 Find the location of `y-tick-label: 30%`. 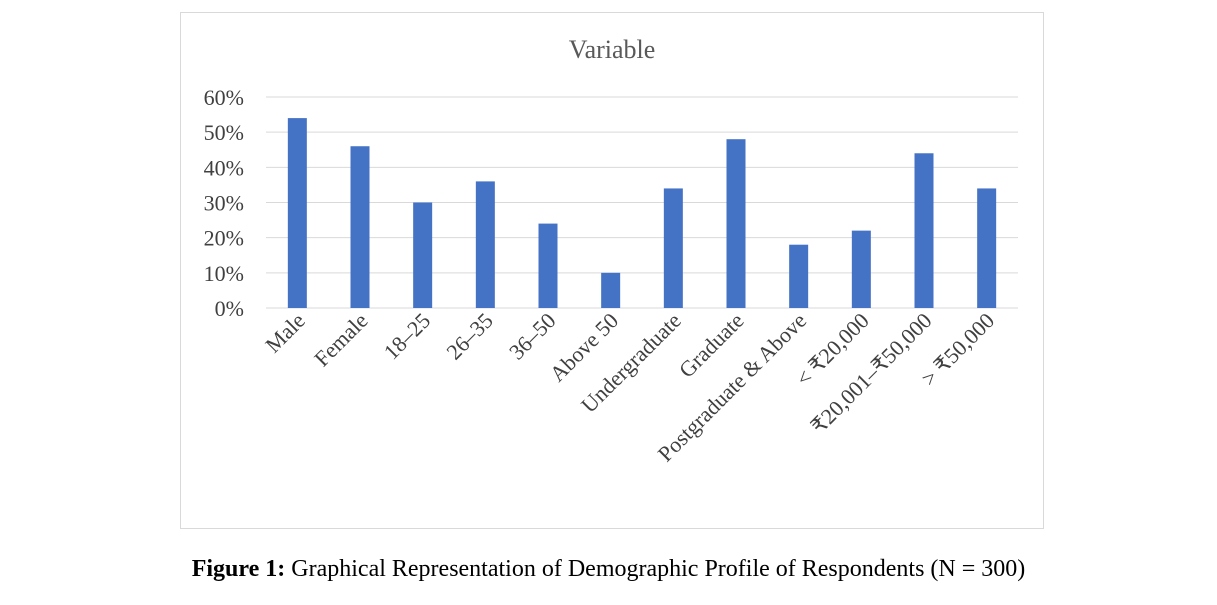

y-tick-label: 30% is located at coordinates (224, 203).